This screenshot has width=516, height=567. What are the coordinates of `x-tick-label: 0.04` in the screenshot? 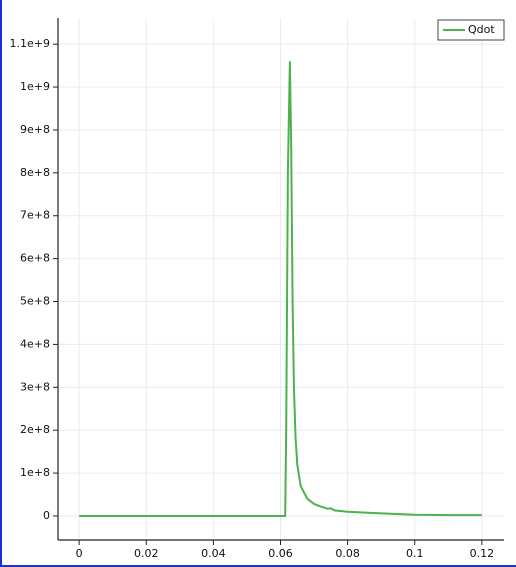 It's located at (213, 553).